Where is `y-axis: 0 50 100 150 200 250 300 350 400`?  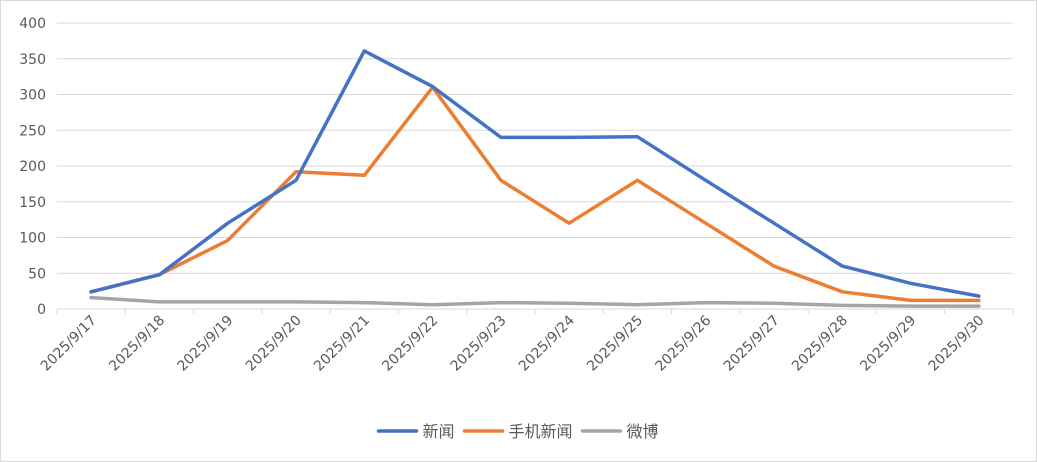
y-axis: 0 50 100 150 200 250 300 350 400 is located at coordinates (32, 167).